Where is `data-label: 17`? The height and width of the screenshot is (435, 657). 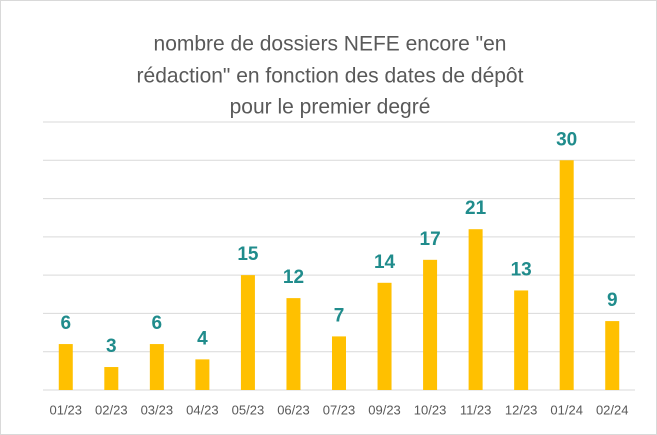
data-label: 17 is located at coordinates (430, 239).